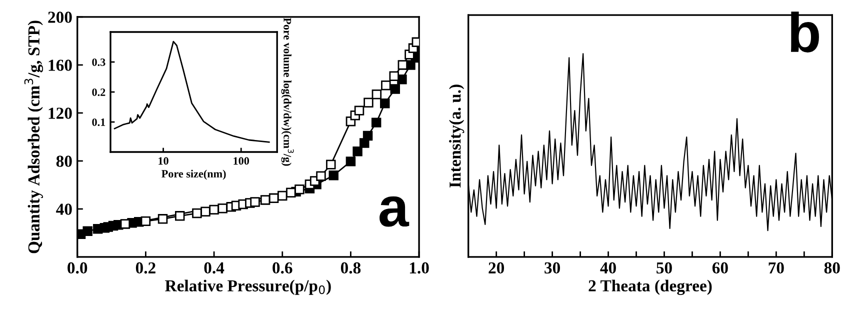 The image size is (850, 320). Describe the element at coordinates (720, 268) in the screenshot. I see `x-tick-label: 60` at that location.